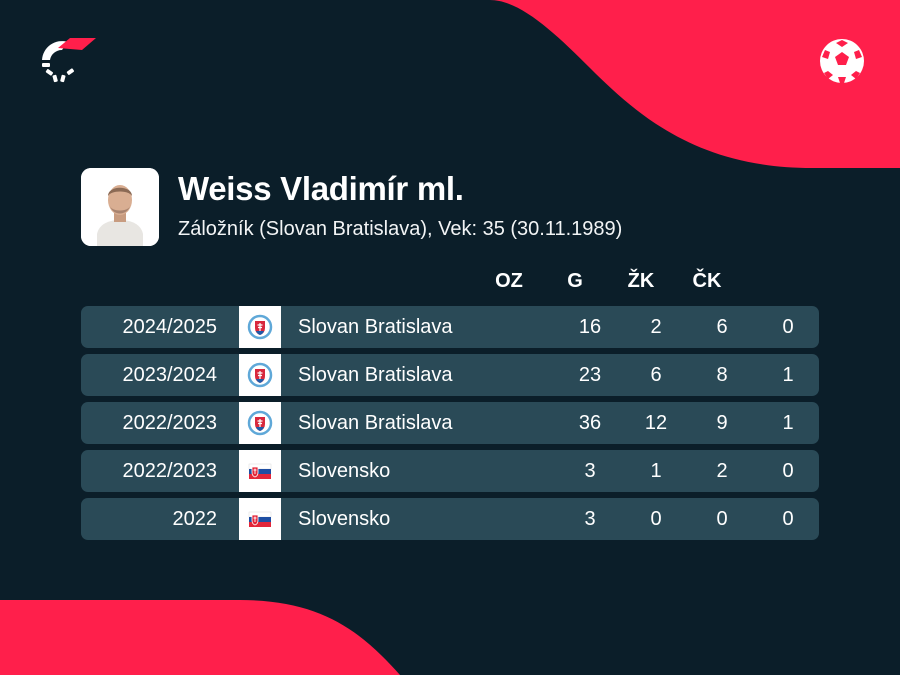 The height and width of the screenshot is (675, 900). I want to click on stat-goals: 2, so click(656, 327).